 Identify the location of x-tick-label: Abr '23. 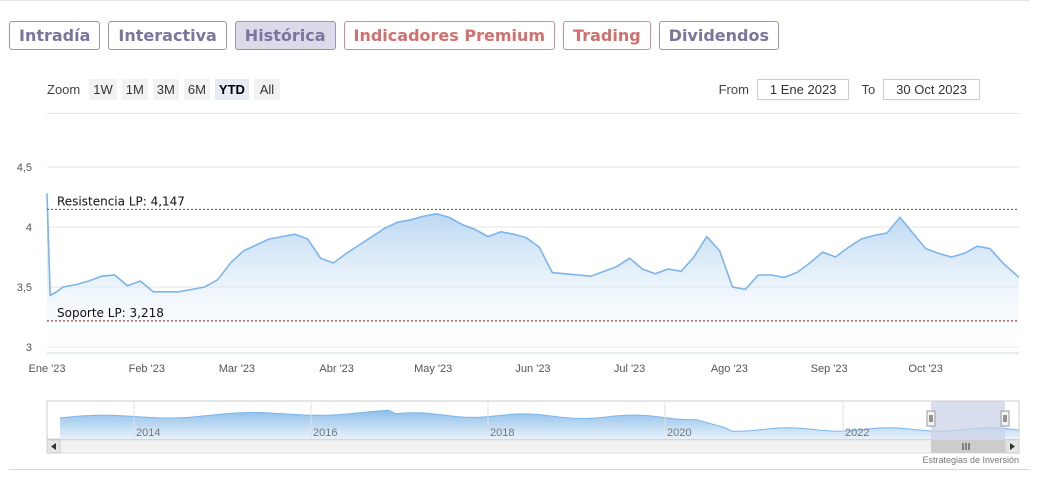
(336, 369).